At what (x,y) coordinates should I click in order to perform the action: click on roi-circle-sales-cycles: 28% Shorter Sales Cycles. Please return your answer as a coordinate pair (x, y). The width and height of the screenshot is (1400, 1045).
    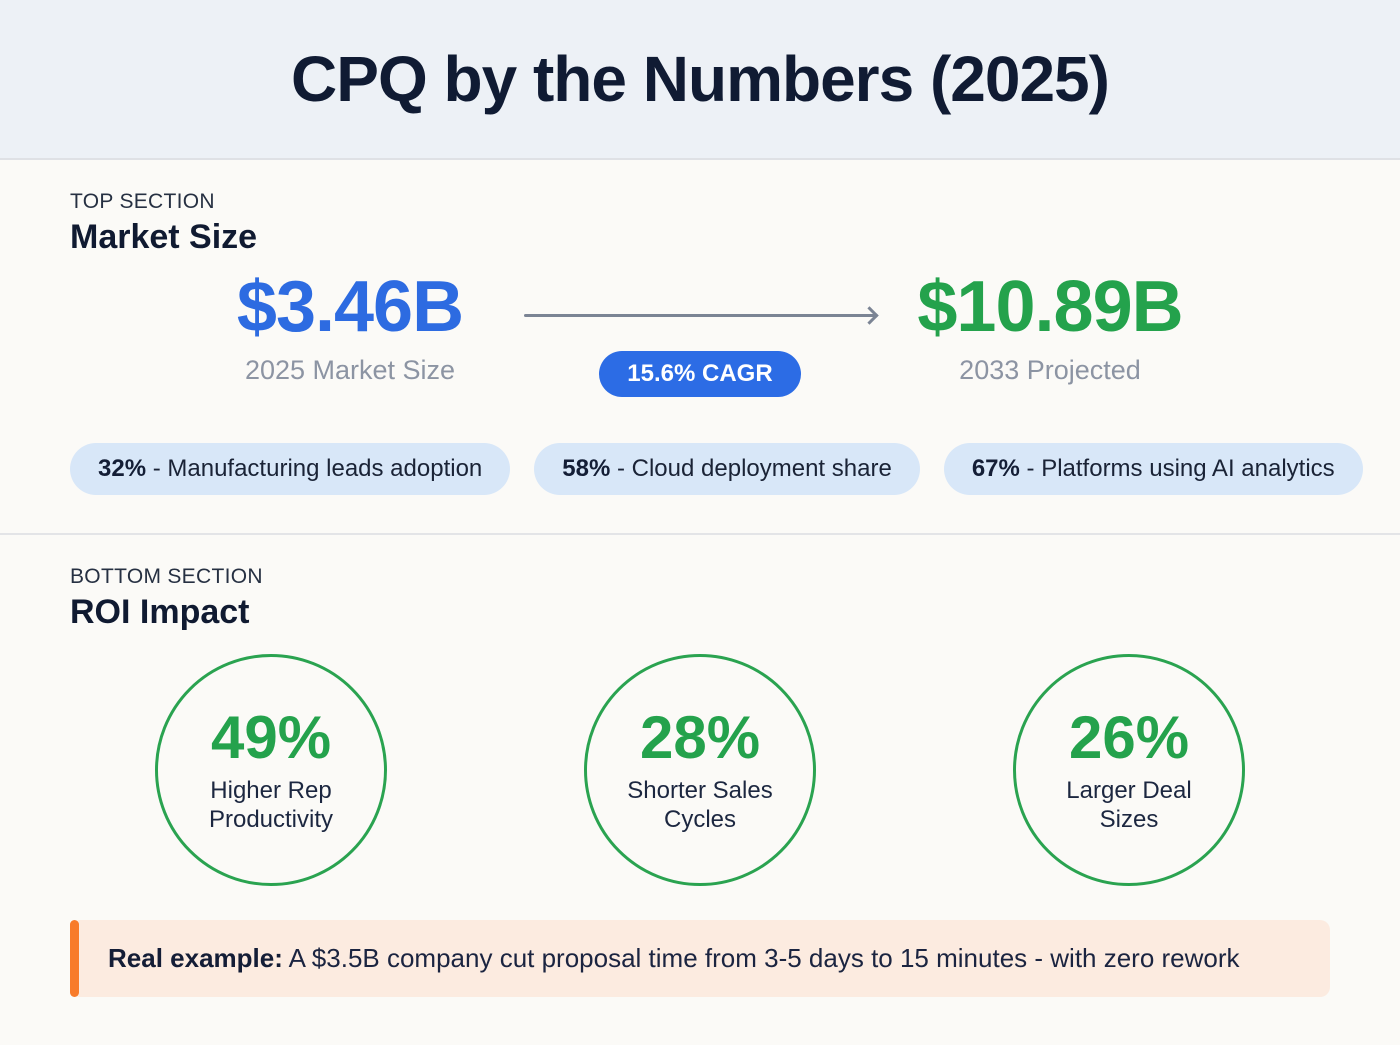
    Looking at the image, I should click on (700, 770).